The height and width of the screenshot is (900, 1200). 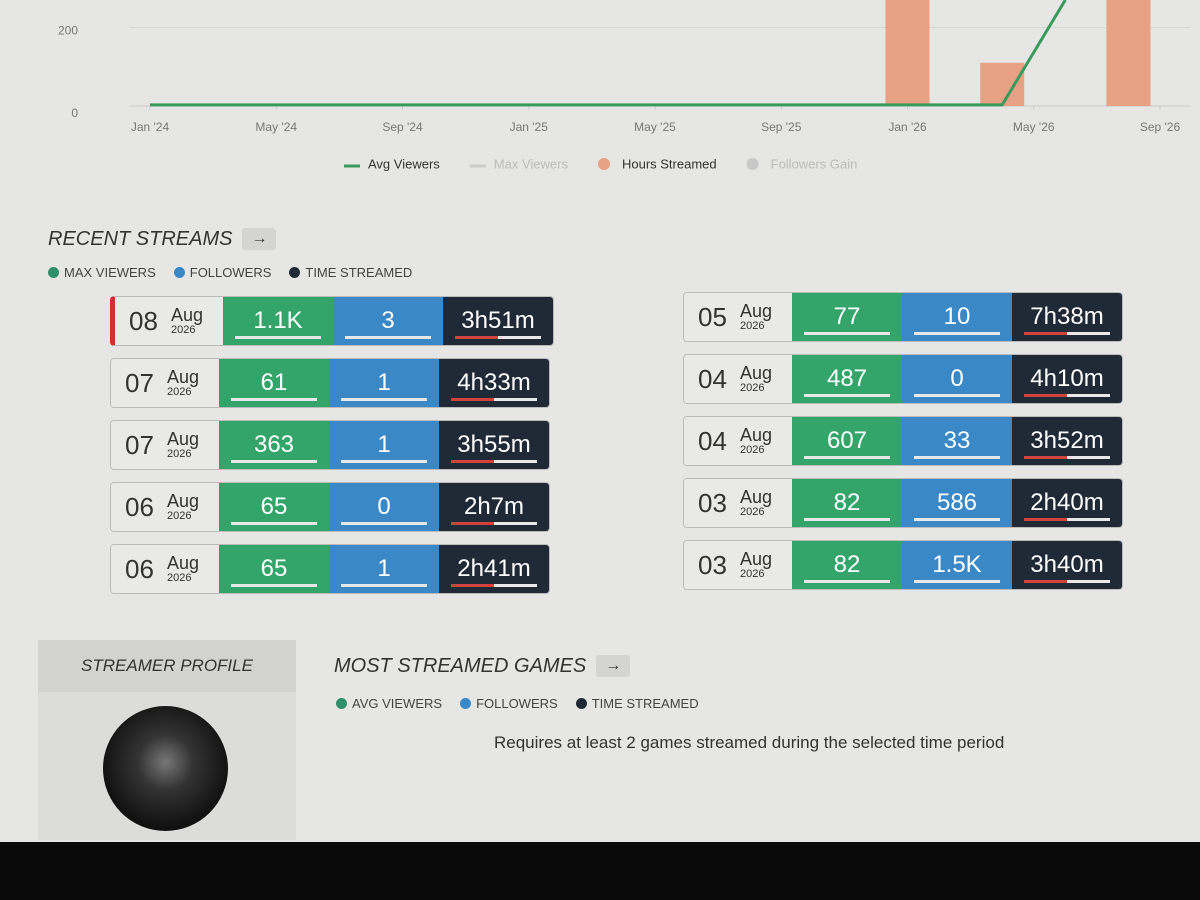 What do you see at coordinates (600, 871) in the screenshot?
I see `bezel` at bounding box center [600, 871].